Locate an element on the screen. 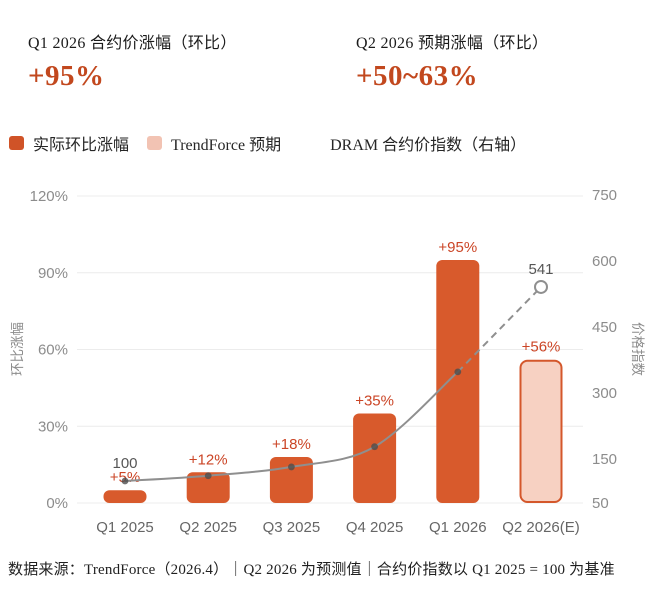 The width and height of the screenshot is (660, 601). x-axis-label: Q3 2025 is located at coordinates (292, 527).